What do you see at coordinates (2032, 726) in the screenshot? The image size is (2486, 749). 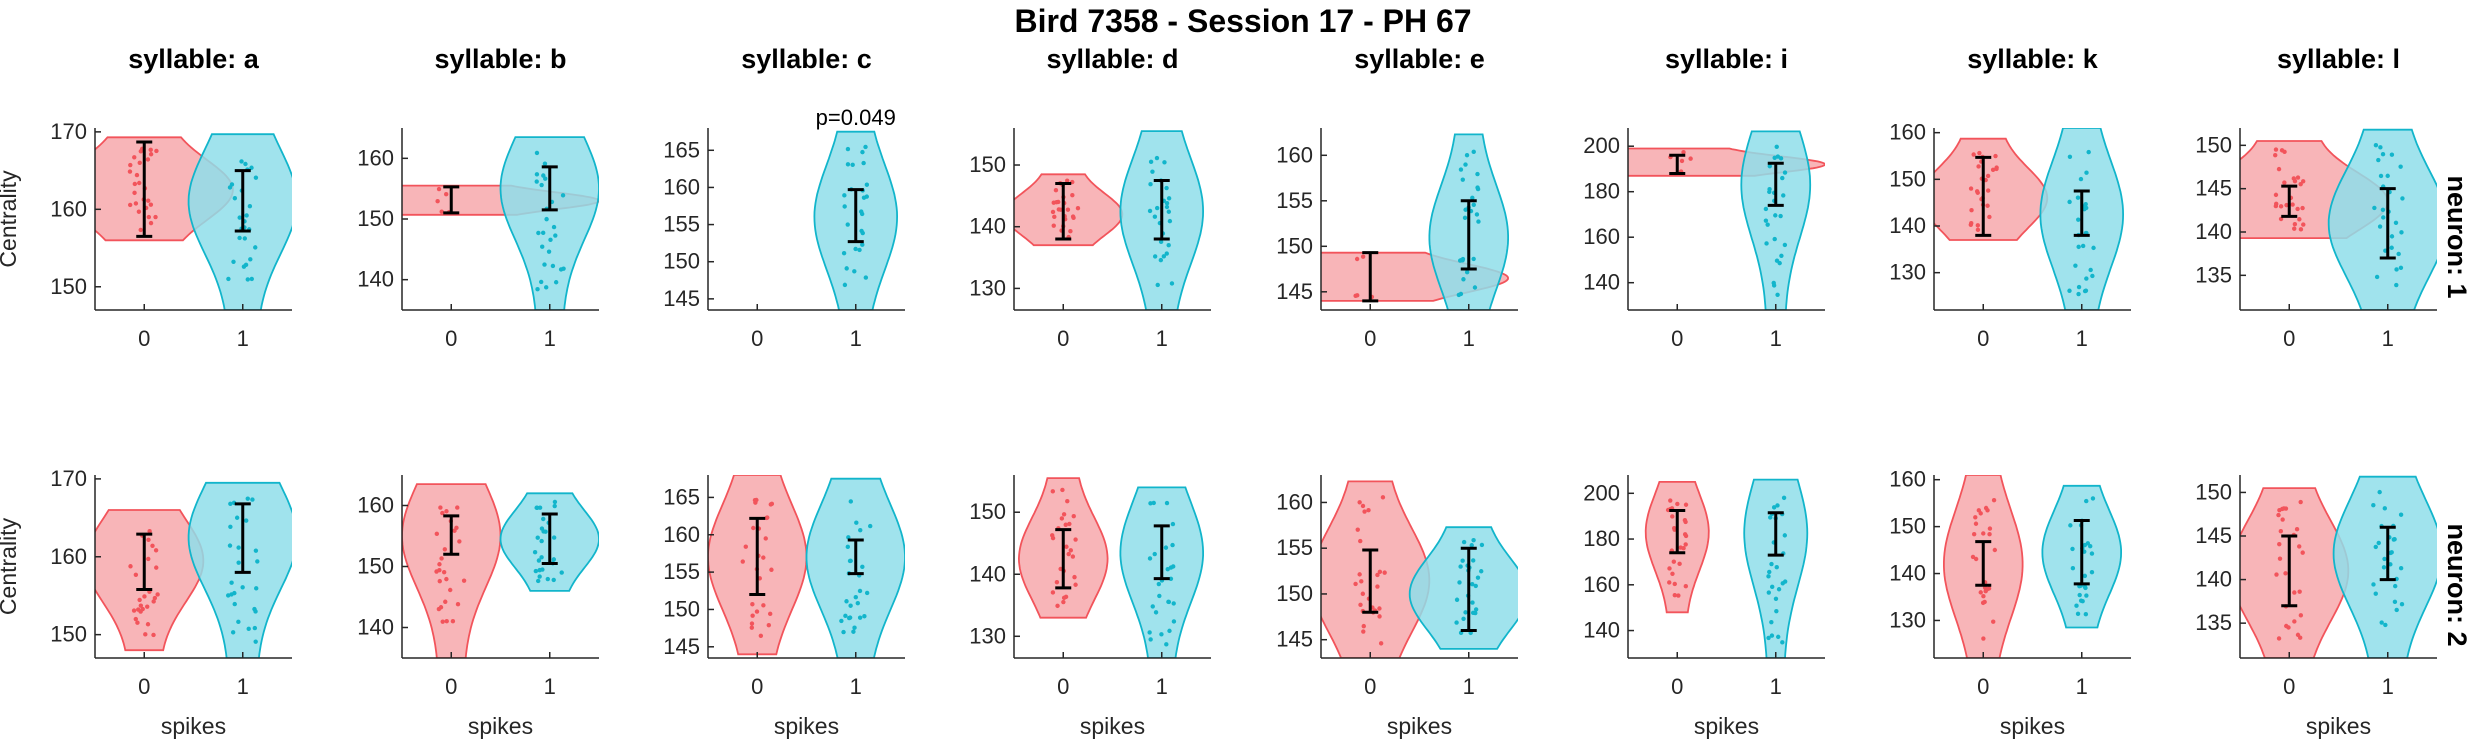 I see `x-axis-label: spikes` at bounding box center [2032, 726].